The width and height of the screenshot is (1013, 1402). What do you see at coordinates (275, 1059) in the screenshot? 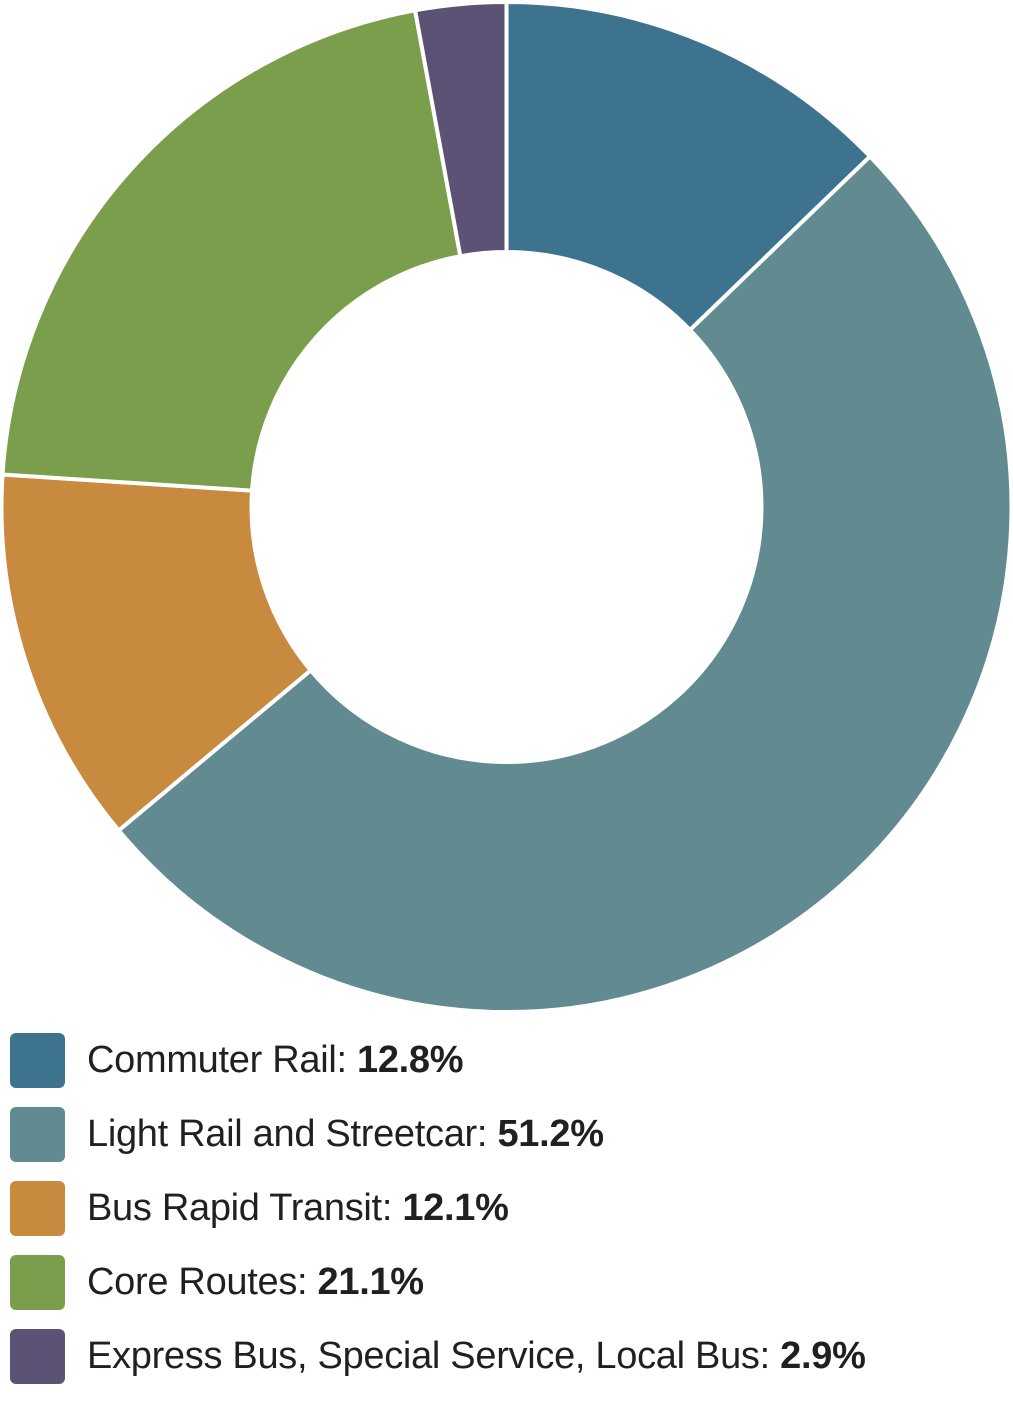
I see `legend-label-commuter-rail: Commuter Rail: 12.8%` at bounding box center [275, 1059].